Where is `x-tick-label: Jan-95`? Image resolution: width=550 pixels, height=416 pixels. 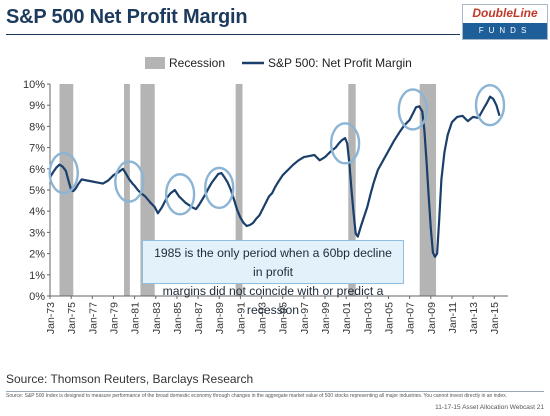
x-tick-label: Jan-95 is located at coordinates (284, 318).